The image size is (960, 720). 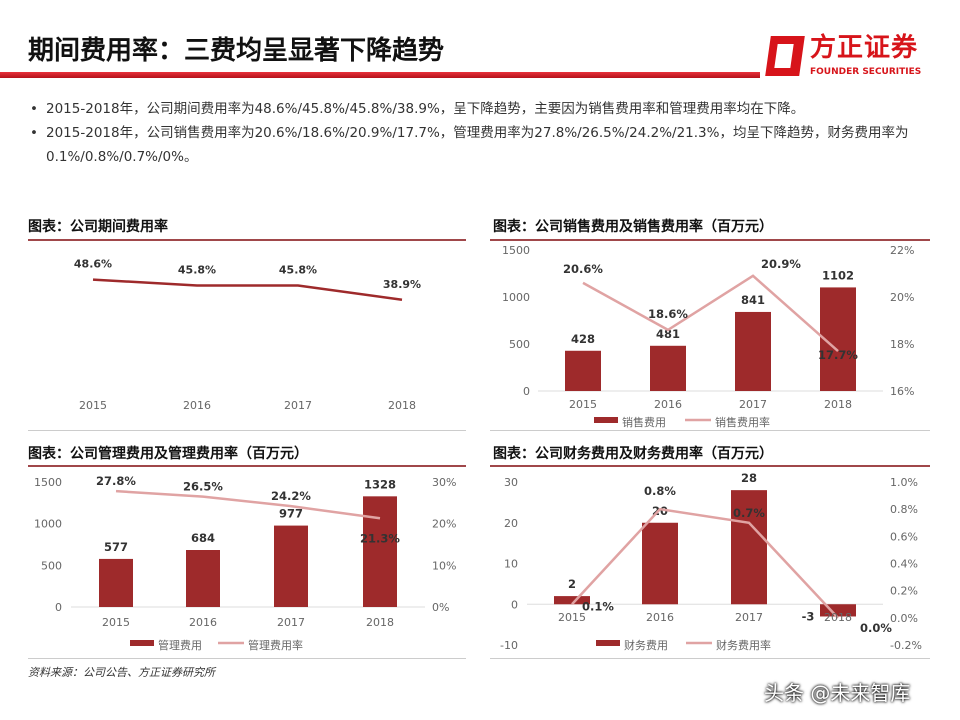 I want to click on title-underline, so click(x=380, y=75).